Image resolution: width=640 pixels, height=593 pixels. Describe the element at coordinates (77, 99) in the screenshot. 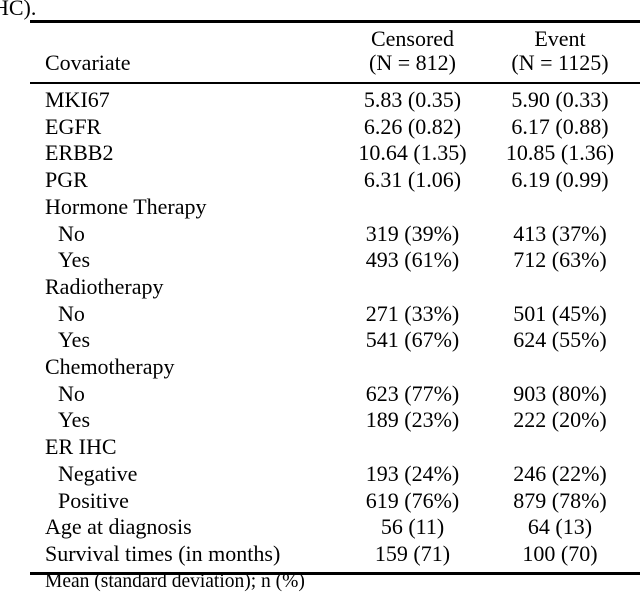

I see `covariate-cell: MKI67` at that location.